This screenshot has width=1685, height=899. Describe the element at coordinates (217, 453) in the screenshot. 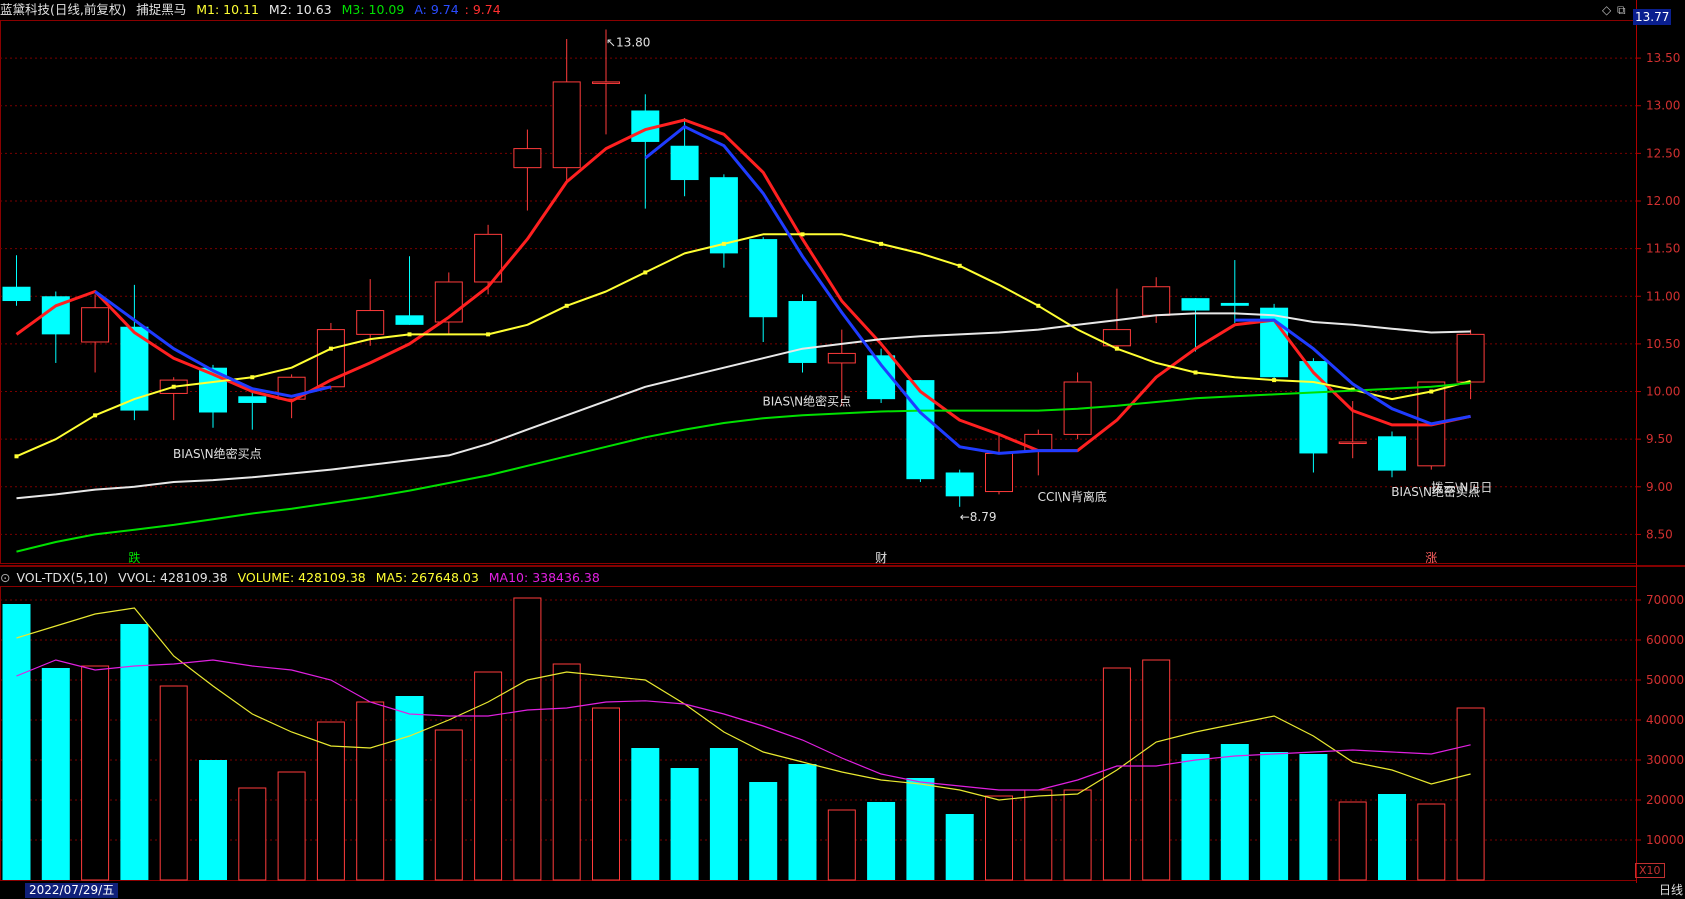

I see `signal-annotation: BIAS\N绝密买点` at that location.